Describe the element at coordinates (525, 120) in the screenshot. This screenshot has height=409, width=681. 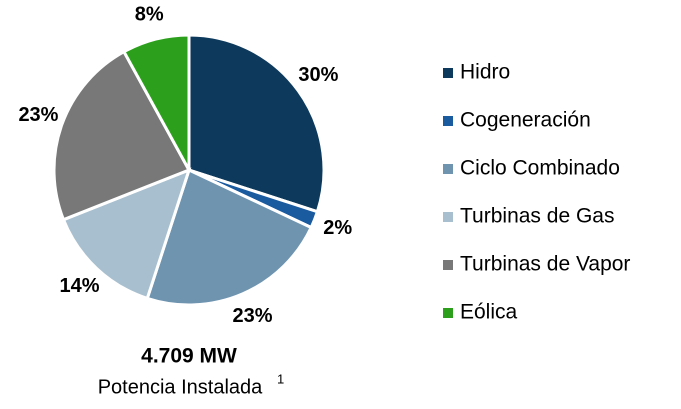
I see `legend-label: Cogeneración` at that location.